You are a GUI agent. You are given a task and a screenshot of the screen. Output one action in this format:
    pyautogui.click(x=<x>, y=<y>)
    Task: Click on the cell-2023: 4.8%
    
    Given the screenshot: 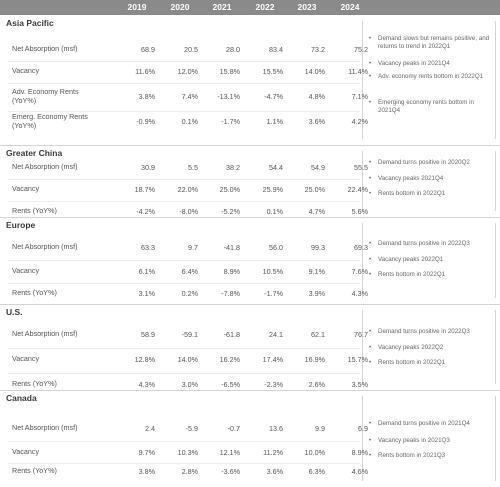 What is the action you would take?
    pyautogui.click(x=316, y=96)
    